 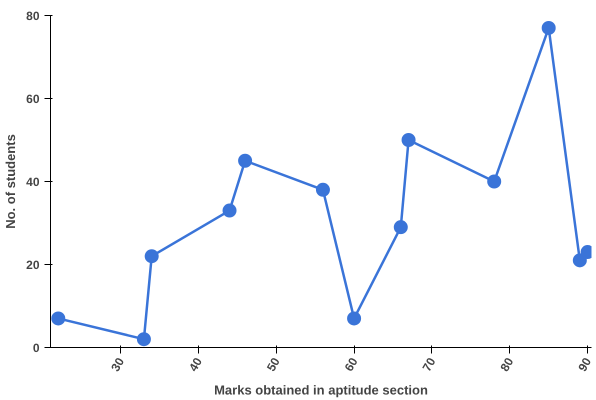 What do you see at coordinates (36, 348) in the screenshot?
I see `y-tick-label: 0` at bounding box center [36, 348].